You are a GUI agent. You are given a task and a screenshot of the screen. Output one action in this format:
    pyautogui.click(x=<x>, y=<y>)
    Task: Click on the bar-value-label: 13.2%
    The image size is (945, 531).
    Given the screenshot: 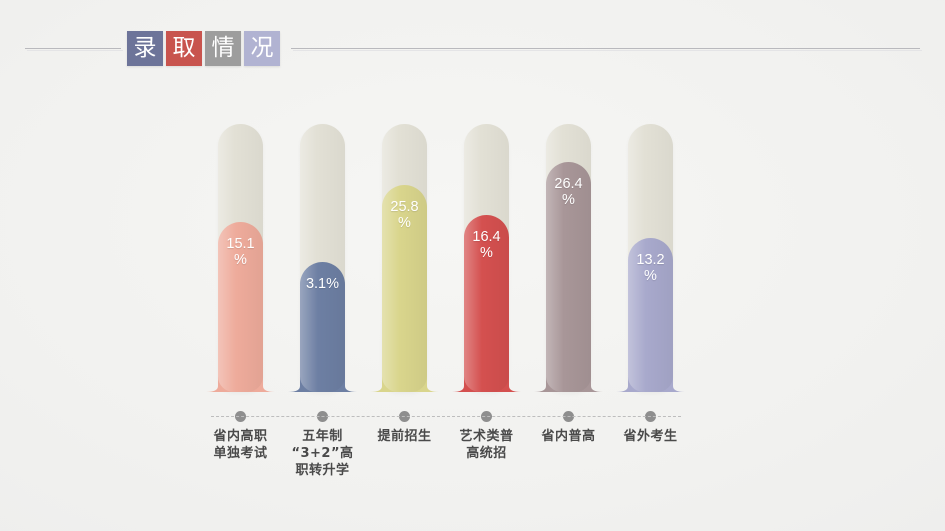 What is the action you would take?
    pyautogui.click(x=650, y=268)
    